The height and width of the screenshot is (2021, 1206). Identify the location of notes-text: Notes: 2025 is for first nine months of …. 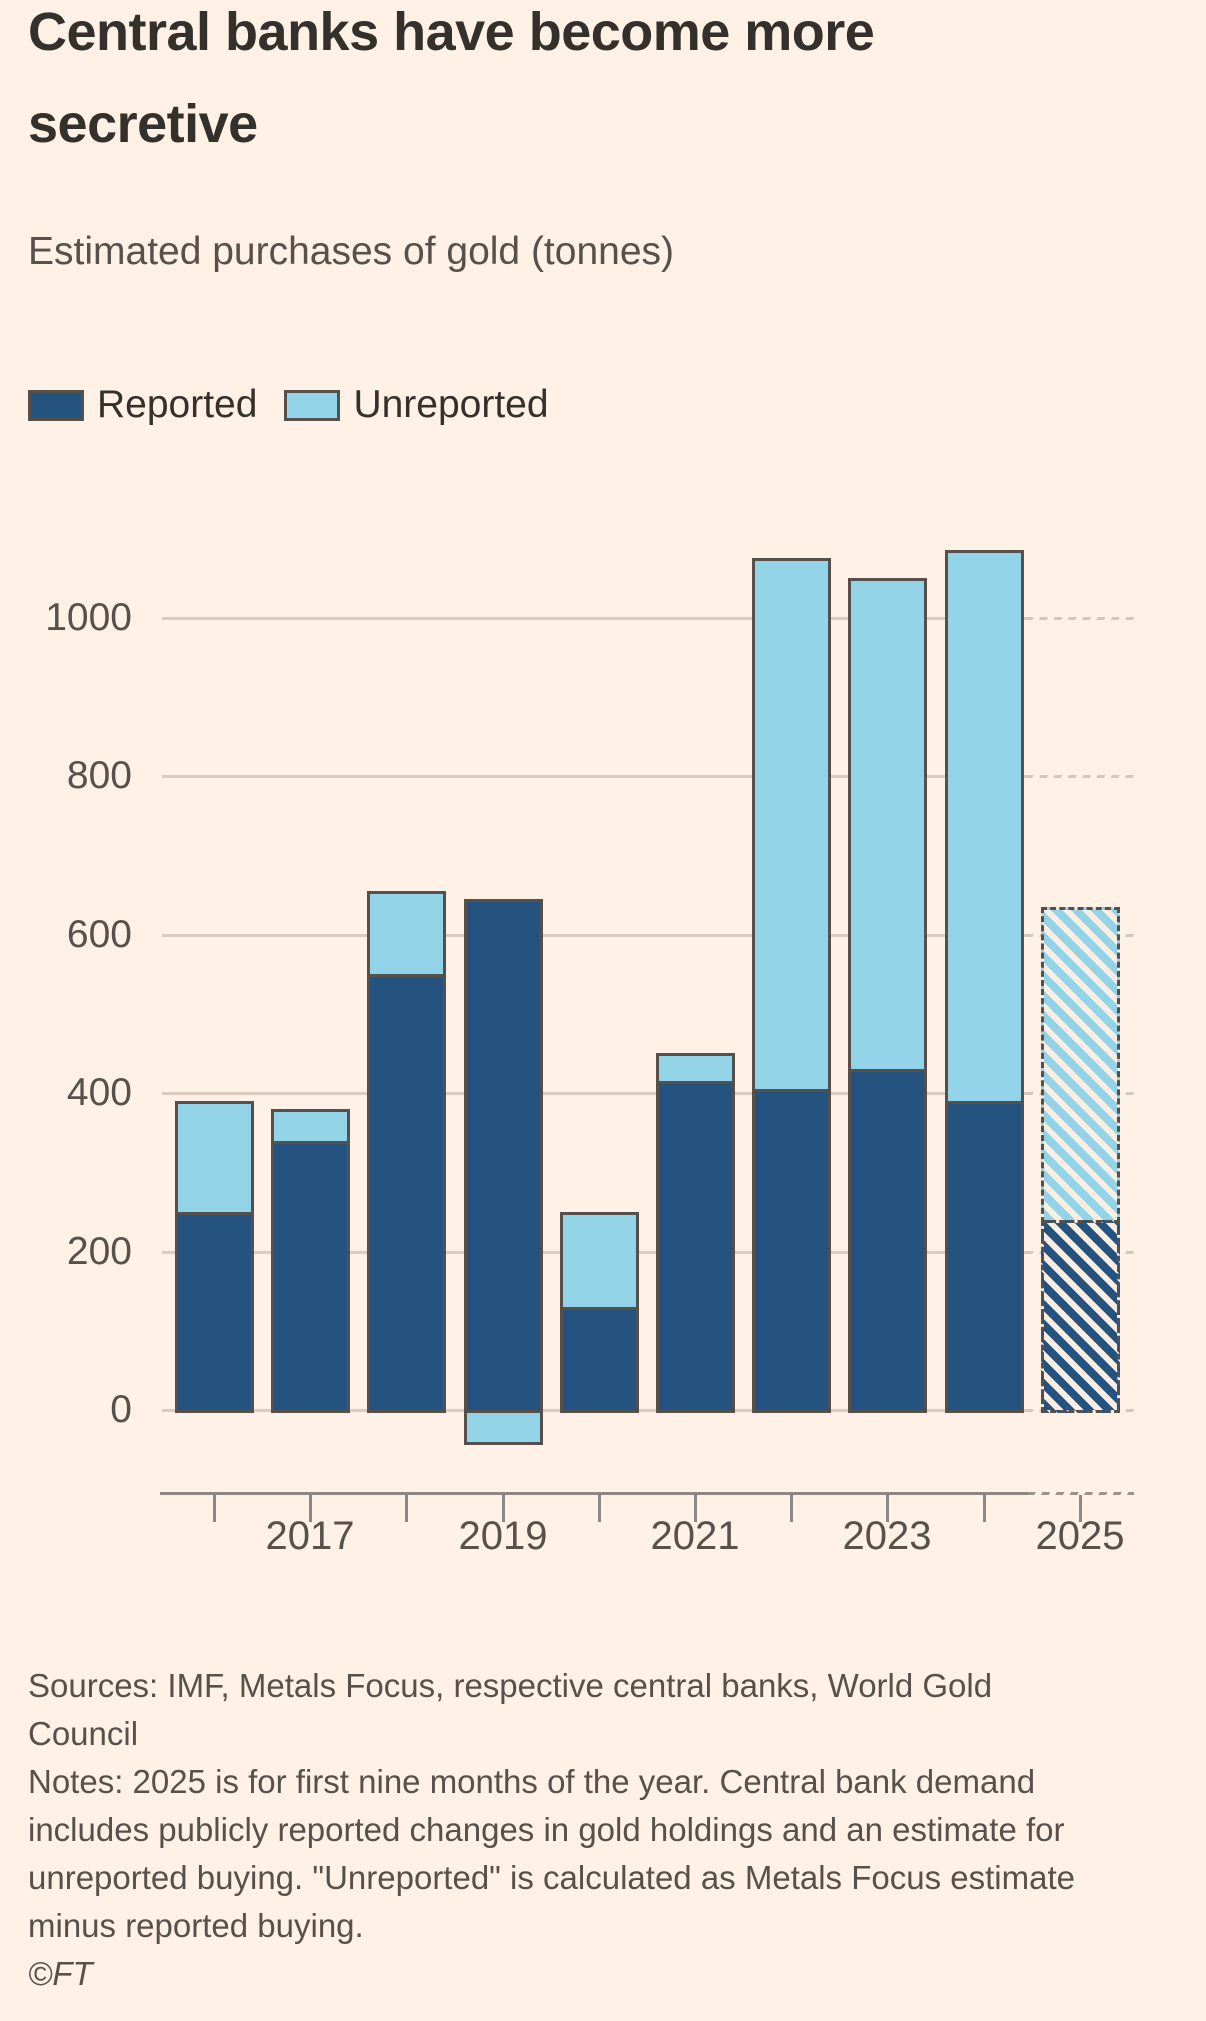
(617, 1854).